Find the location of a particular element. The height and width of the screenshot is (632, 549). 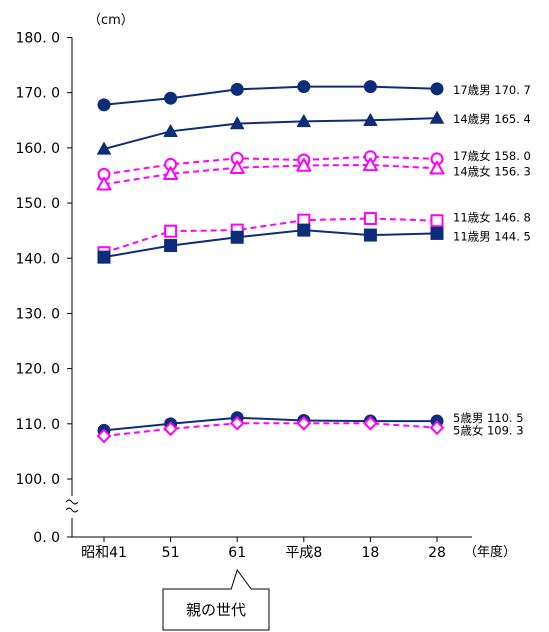

series-11歳男 is located at coordinates (270, 243).